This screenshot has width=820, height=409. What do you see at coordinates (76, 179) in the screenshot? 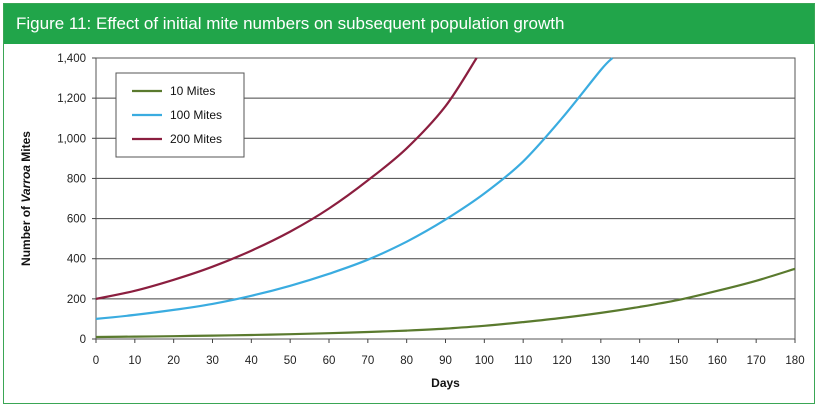
I see `y-tick-label: 800` at bounding box center [76, 179].